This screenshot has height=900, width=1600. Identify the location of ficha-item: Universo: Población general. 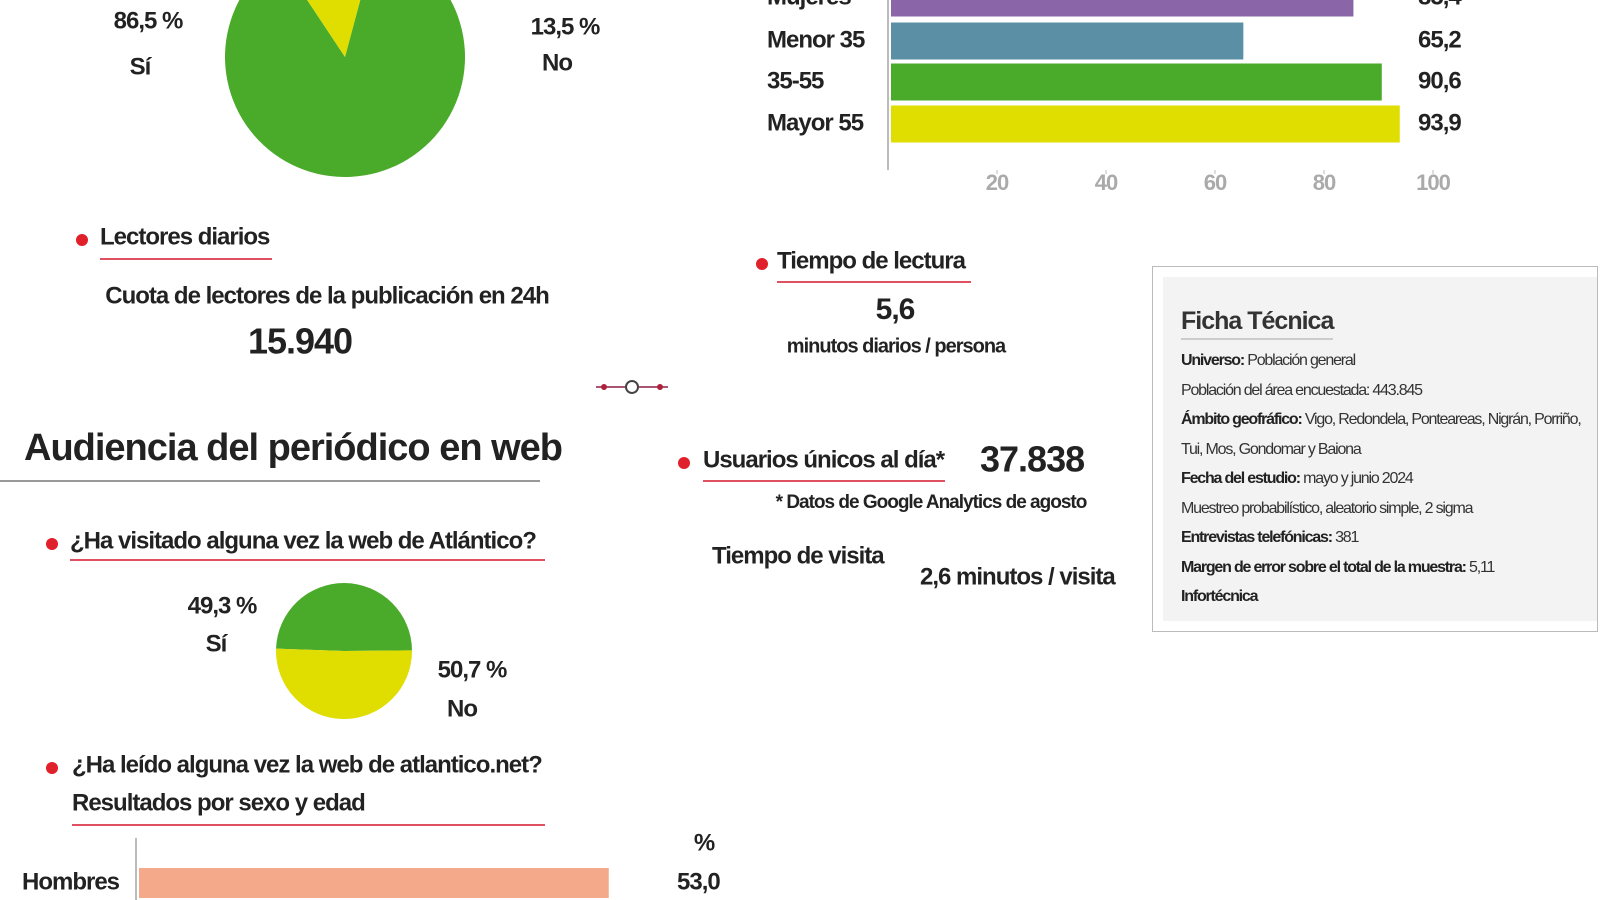
(1381, 361).